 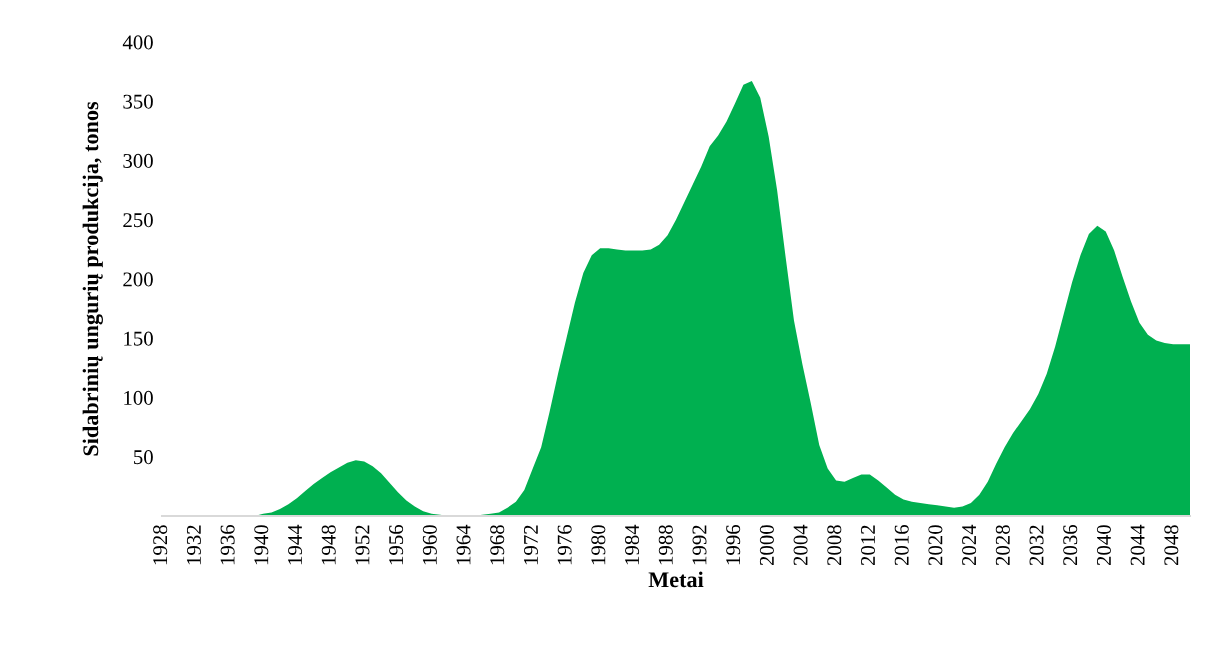 I want to click on x-tick-label: 1960, so click(x=429, y=545).